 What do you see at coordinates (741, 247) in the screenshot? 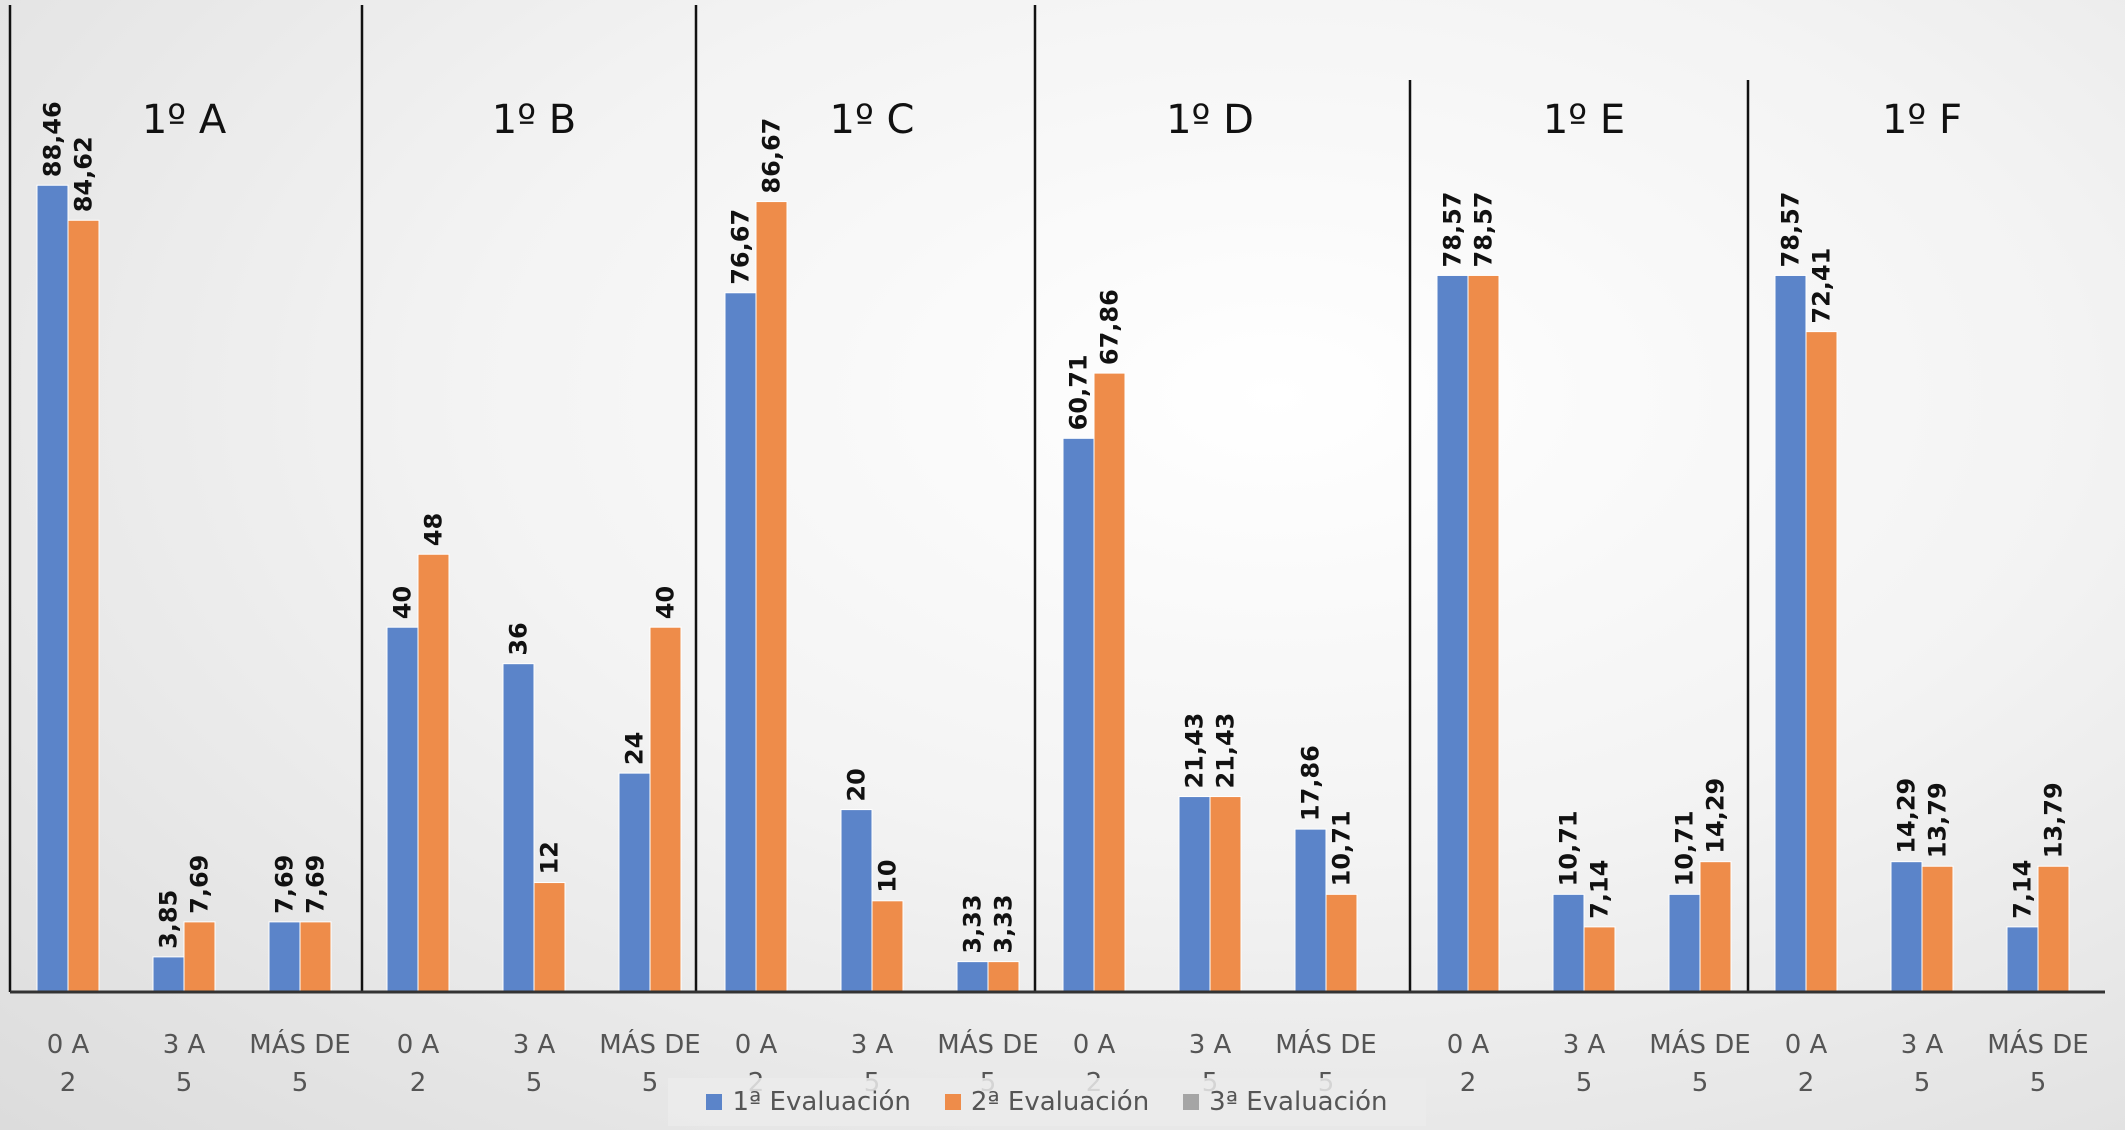
I see `data-label: 76,67` at bounding box center [741, 247].